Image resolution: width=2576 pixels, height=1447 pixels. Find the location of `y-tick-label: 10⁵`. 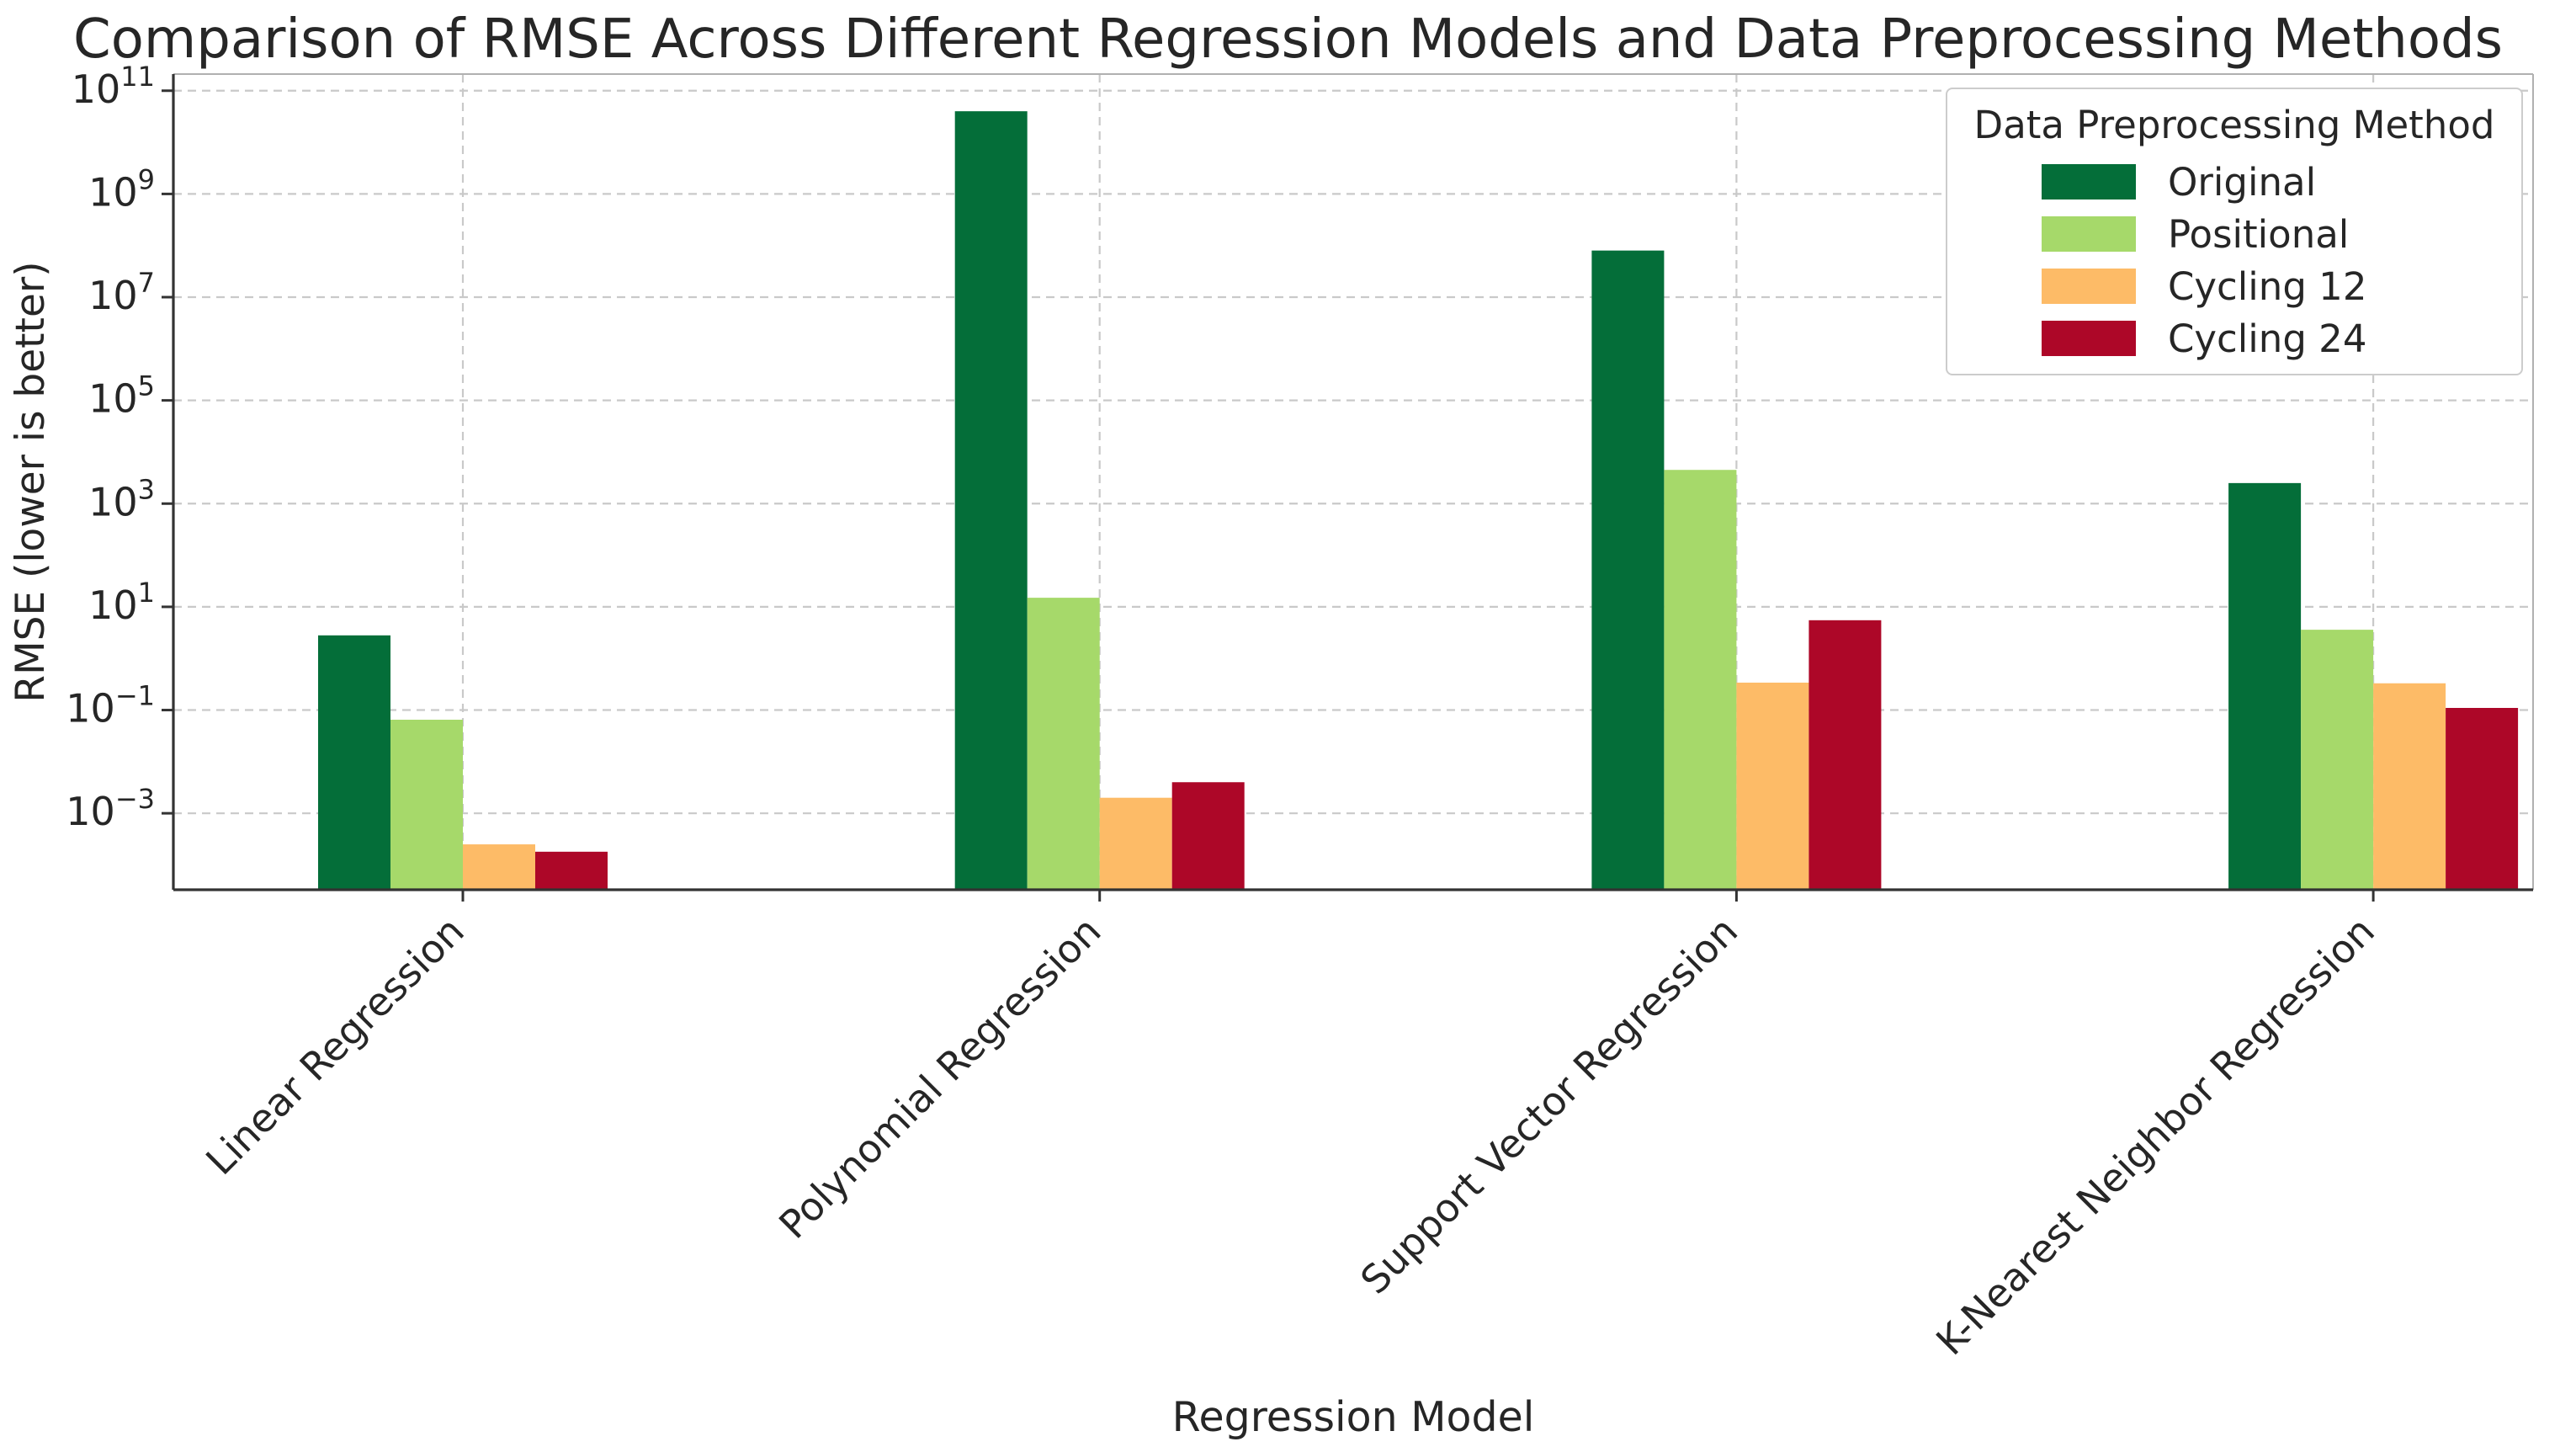

y-tick-label: 10⁵ is located at coordinates (121, 396).